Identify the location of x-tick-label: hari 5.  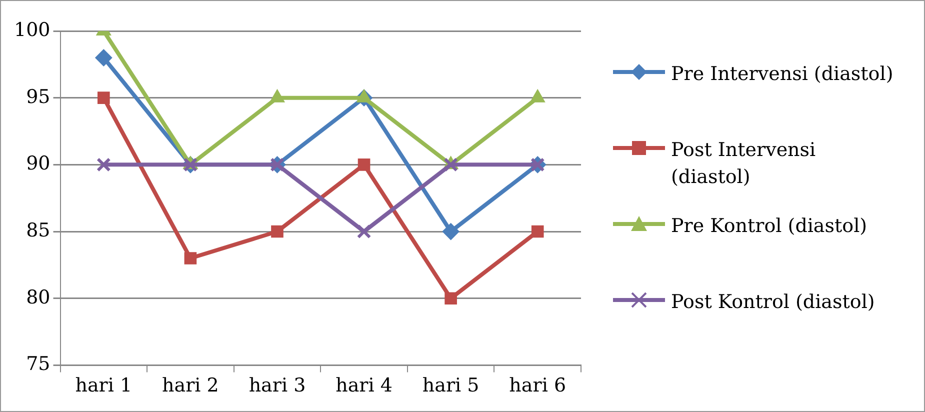
(451, 385).